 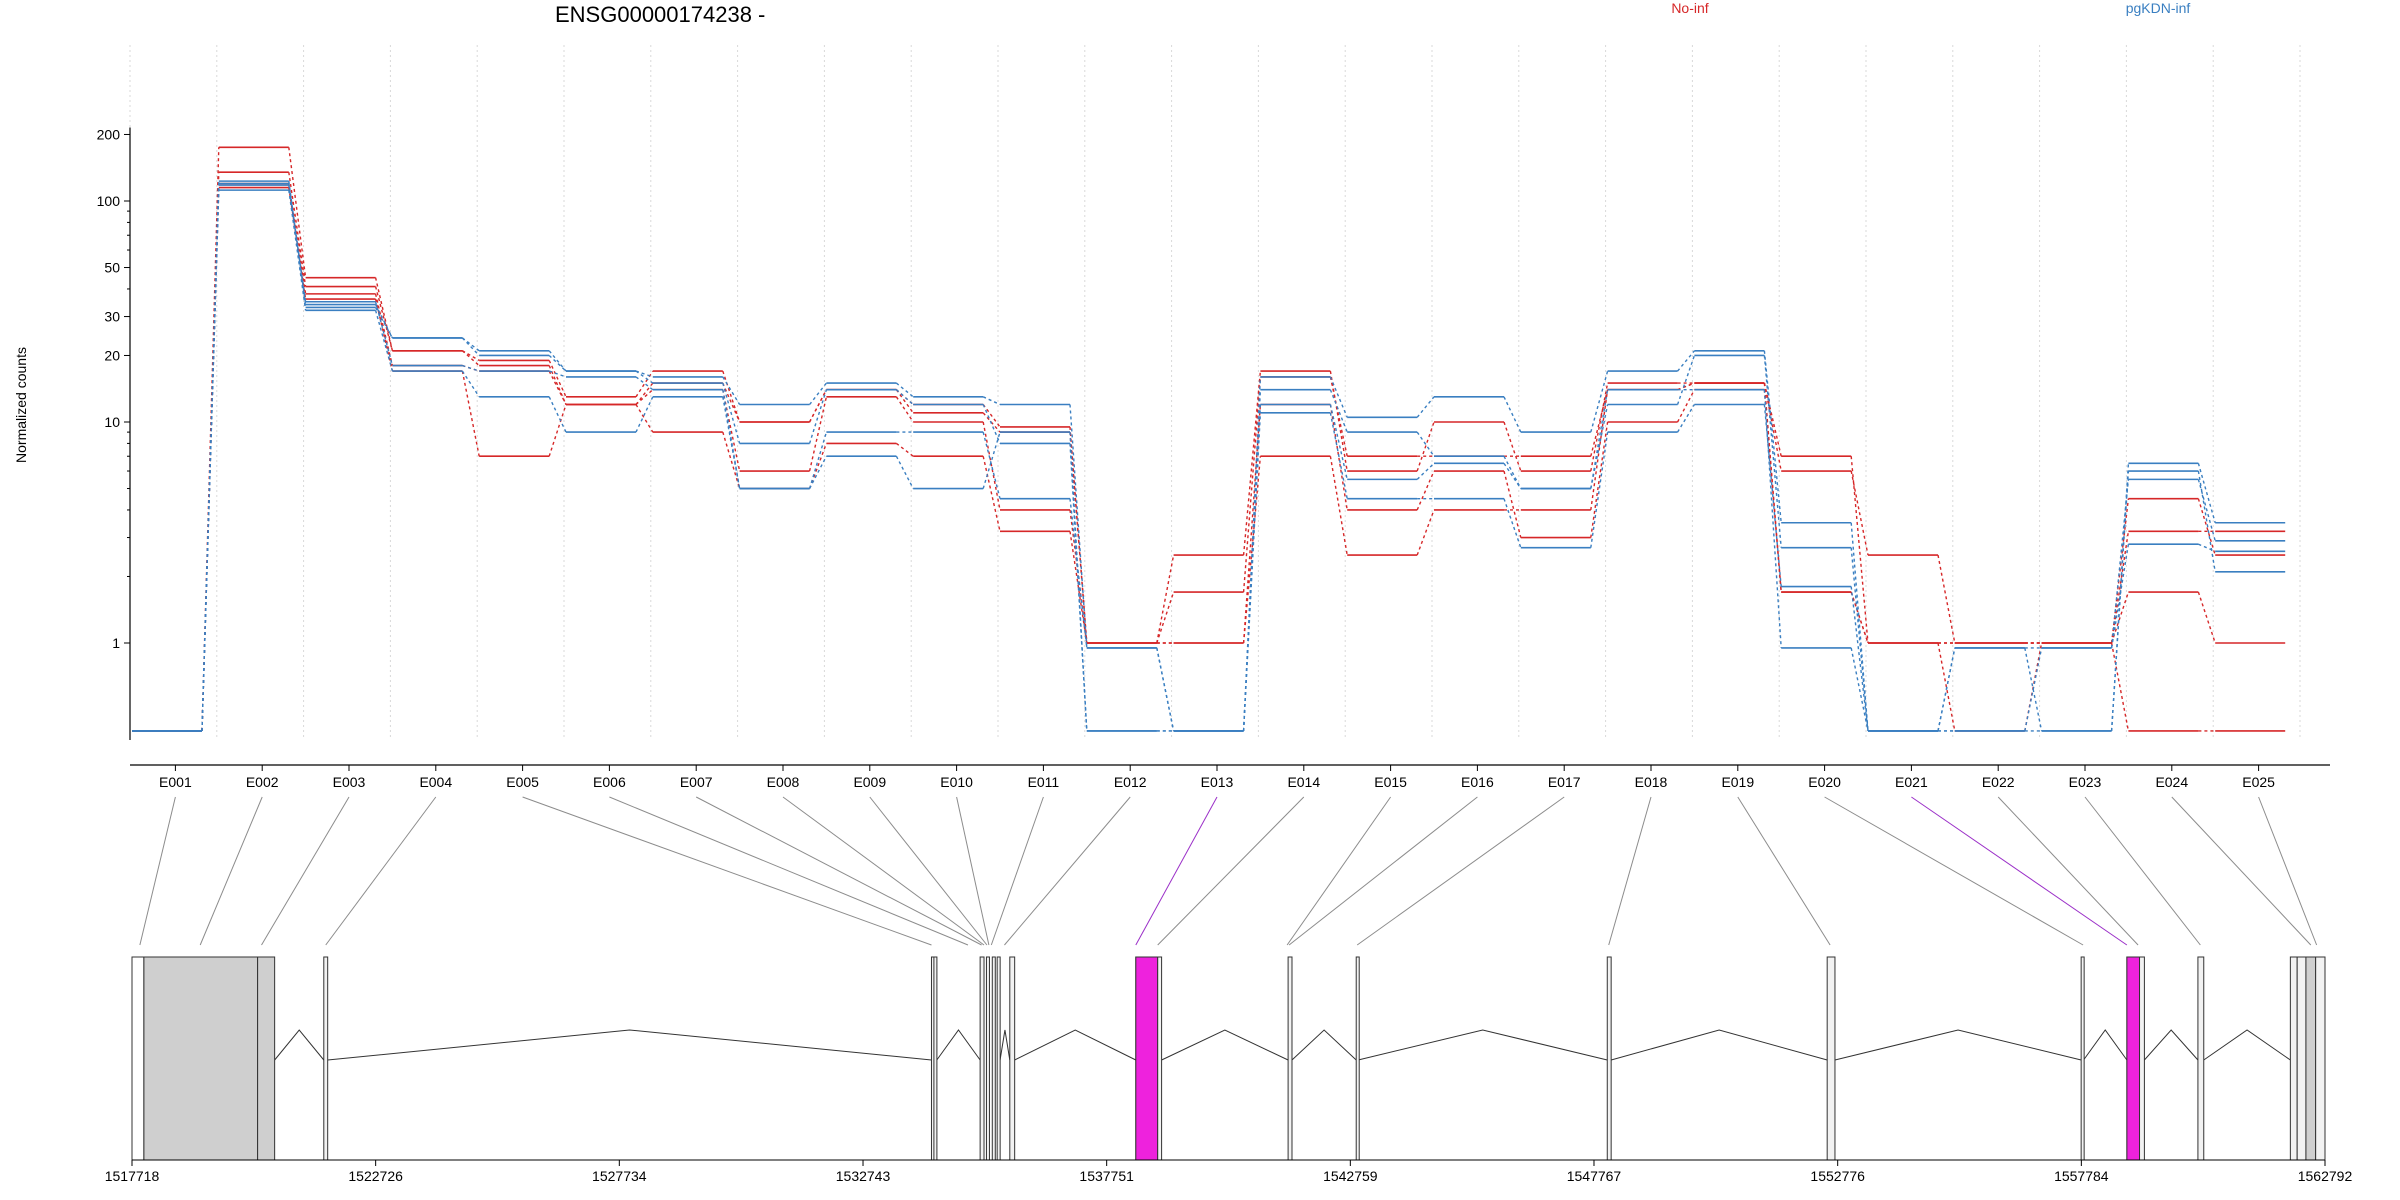 What do you see at coordinates (109, 134) in the screenshot?
I see `y-tick-label: 200` at bounding box center [109, 134].